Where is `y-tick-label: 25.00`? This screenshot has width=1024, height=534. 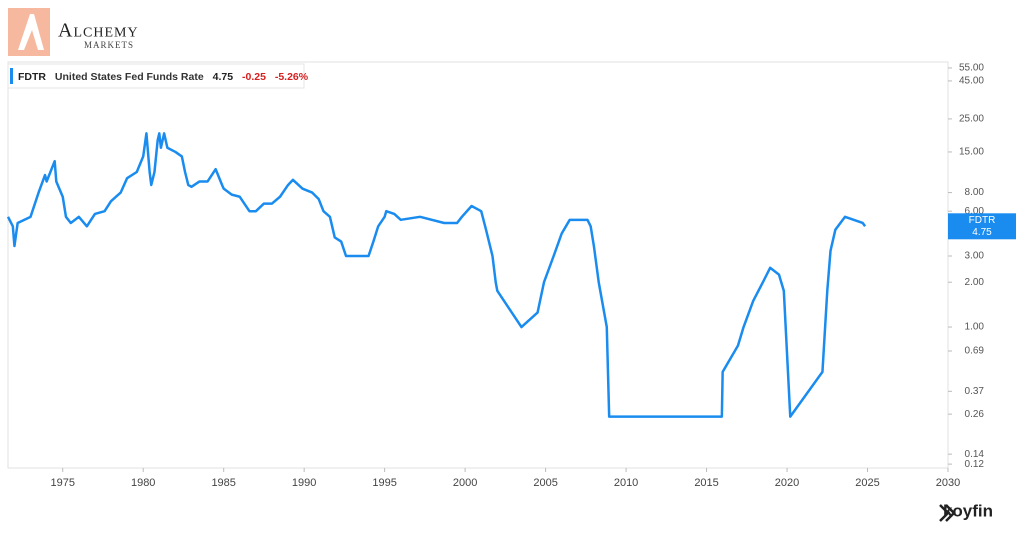 y-tick-label: 25.00 is located at coordinates (971, 119).